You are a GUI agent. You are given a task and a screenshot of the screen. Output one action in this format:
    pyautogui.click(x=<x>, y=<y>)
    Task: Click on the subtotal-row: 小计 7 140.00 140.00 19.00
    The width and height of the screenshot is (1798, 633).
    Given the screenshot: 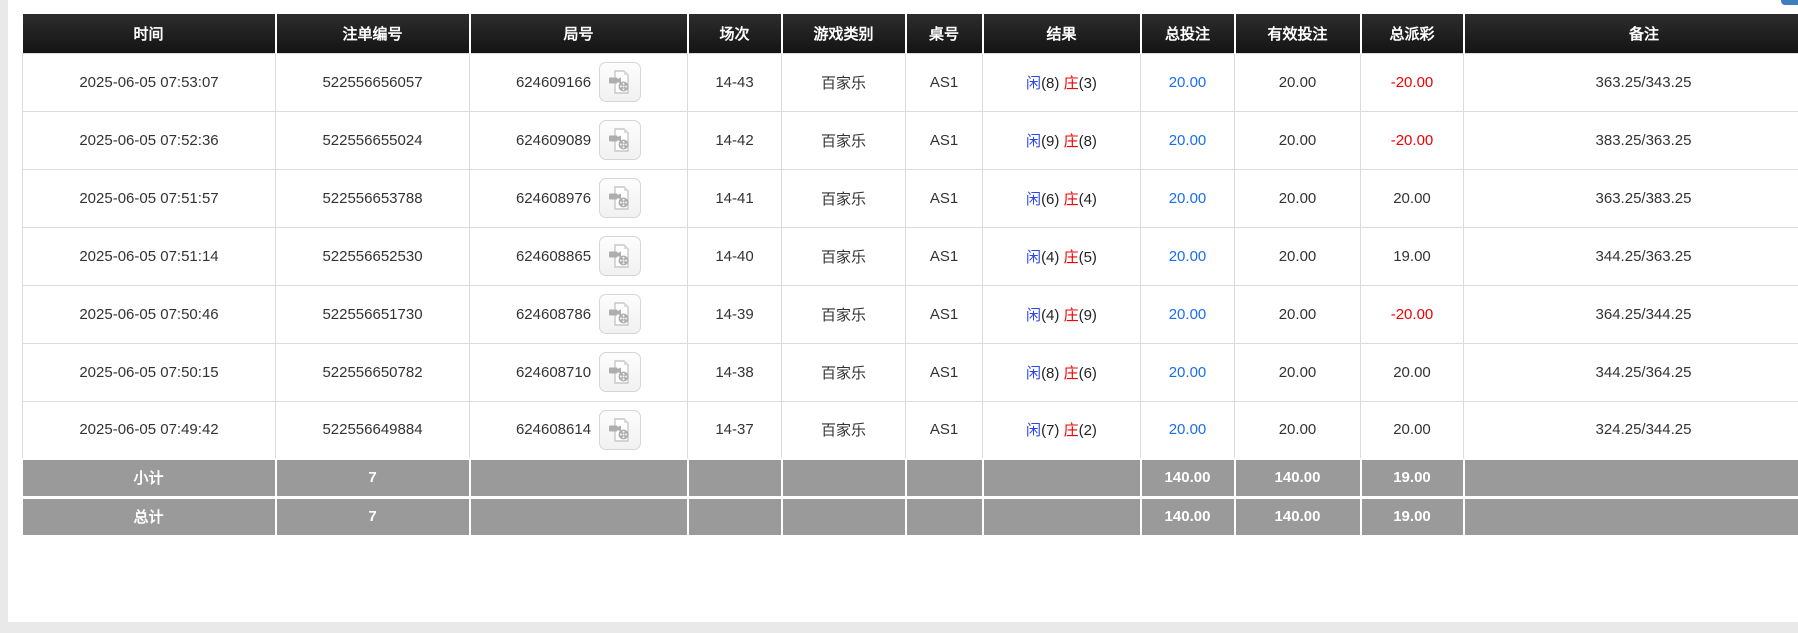 What is the action you would take?
    pyautogui.click(x=910, y=477)
    